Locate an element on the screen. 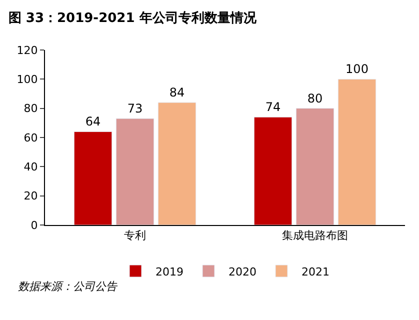 The width and height of the screenshot is (419, 320). y-tick-label: 80 is located at coordinates (31, 109).